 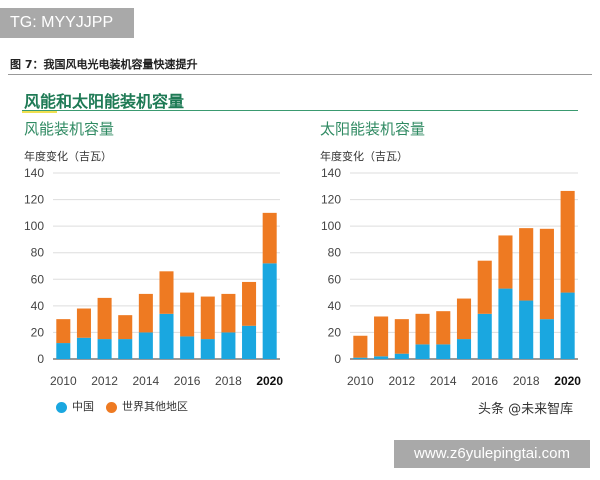 I want to click on legend-rest: 世界其他地区, so click(x=147, y=406).